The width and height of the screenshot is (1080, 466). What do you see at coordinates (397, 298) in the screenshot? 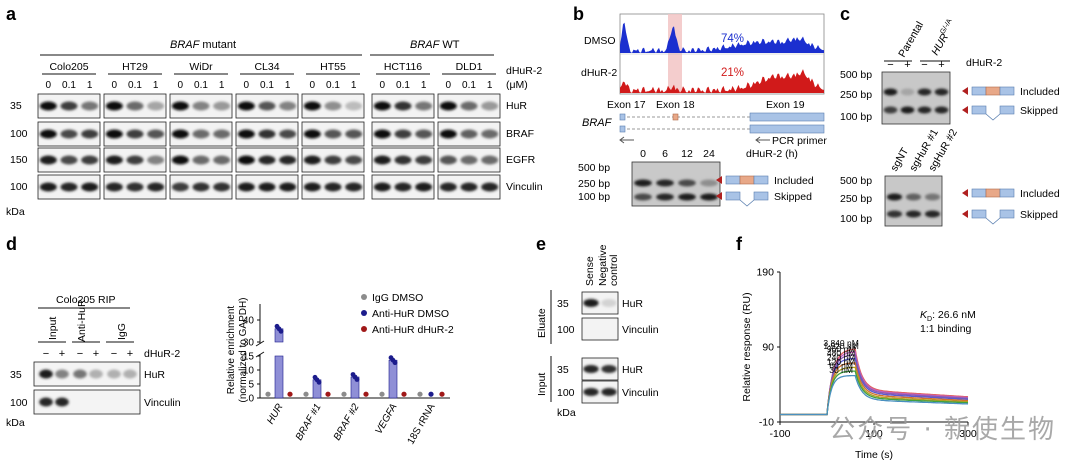
I see `legend-label: IgG DMSO` at bounding box center [397, 298].